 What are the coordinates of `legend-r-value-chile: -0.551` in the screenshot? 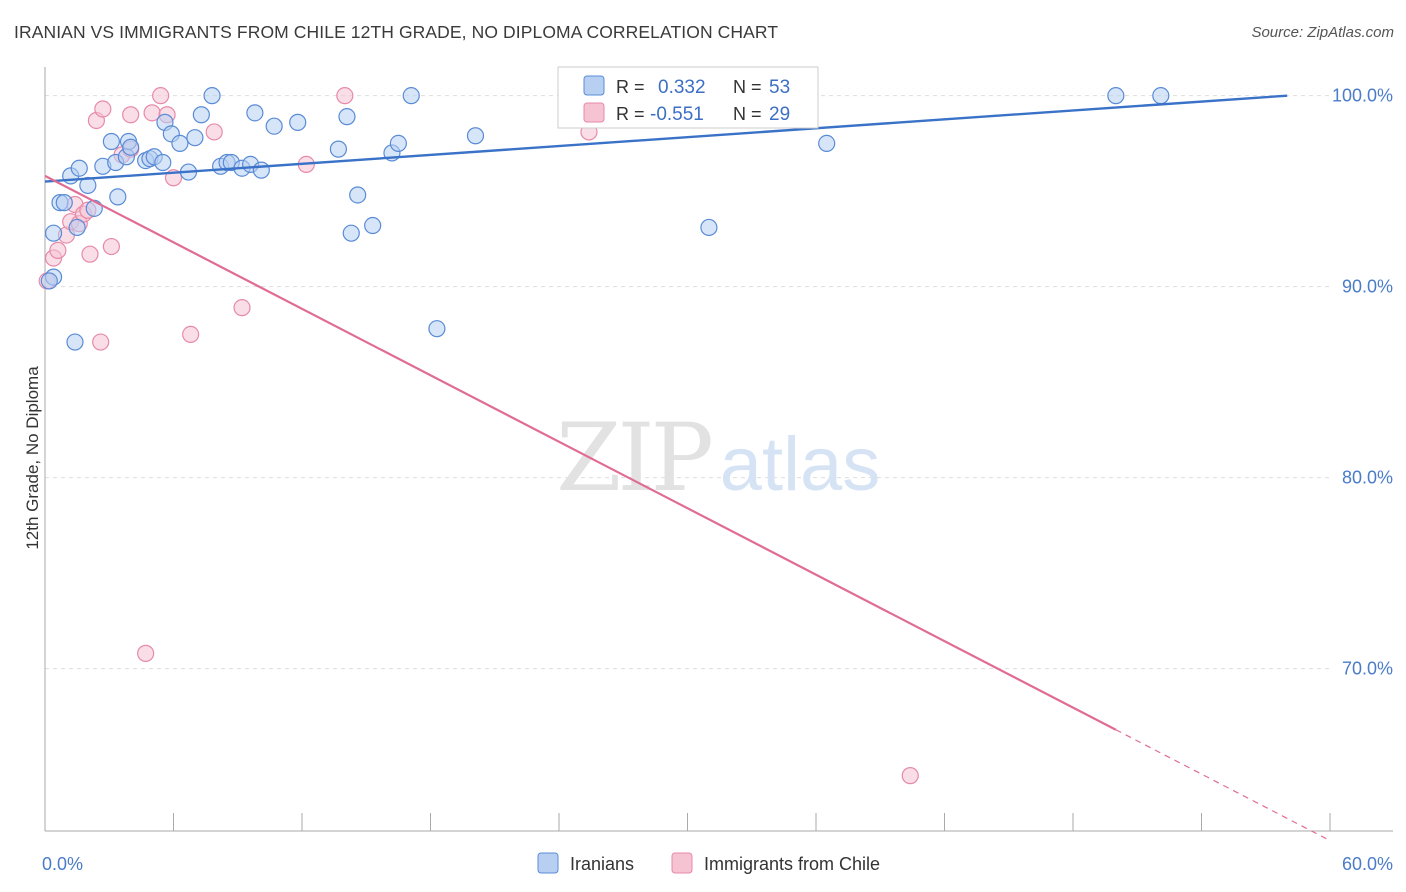 It's located at (677, 114).